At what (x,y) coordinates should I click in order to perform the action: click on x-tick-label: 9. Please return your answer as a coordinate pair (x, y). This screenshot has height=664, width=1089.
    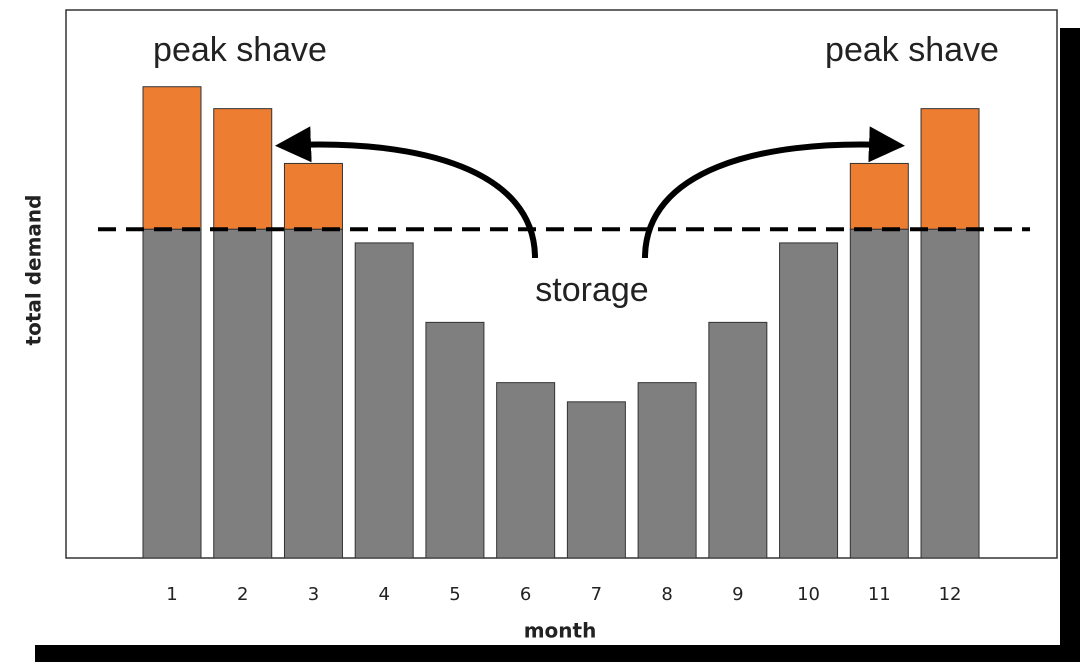
    Looking at the image, I should click on (737, 594).